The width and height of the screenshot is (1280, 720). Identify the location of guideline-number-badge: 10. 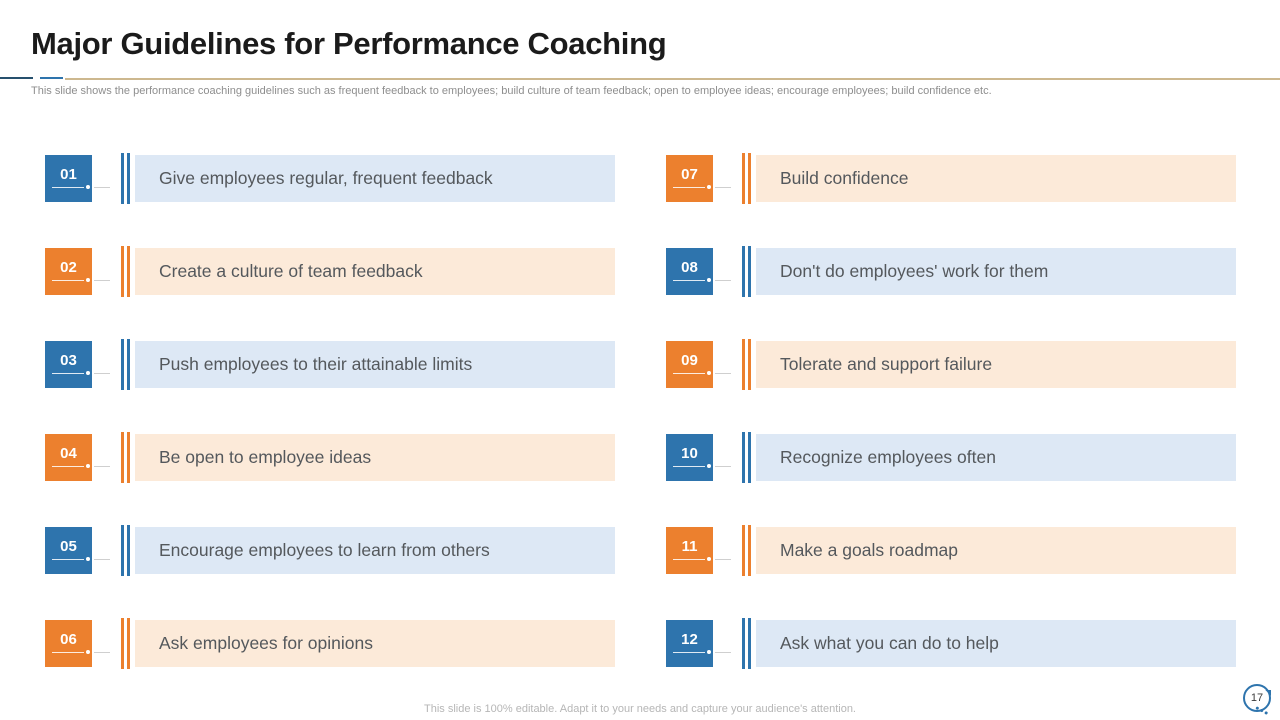
(698, 457).